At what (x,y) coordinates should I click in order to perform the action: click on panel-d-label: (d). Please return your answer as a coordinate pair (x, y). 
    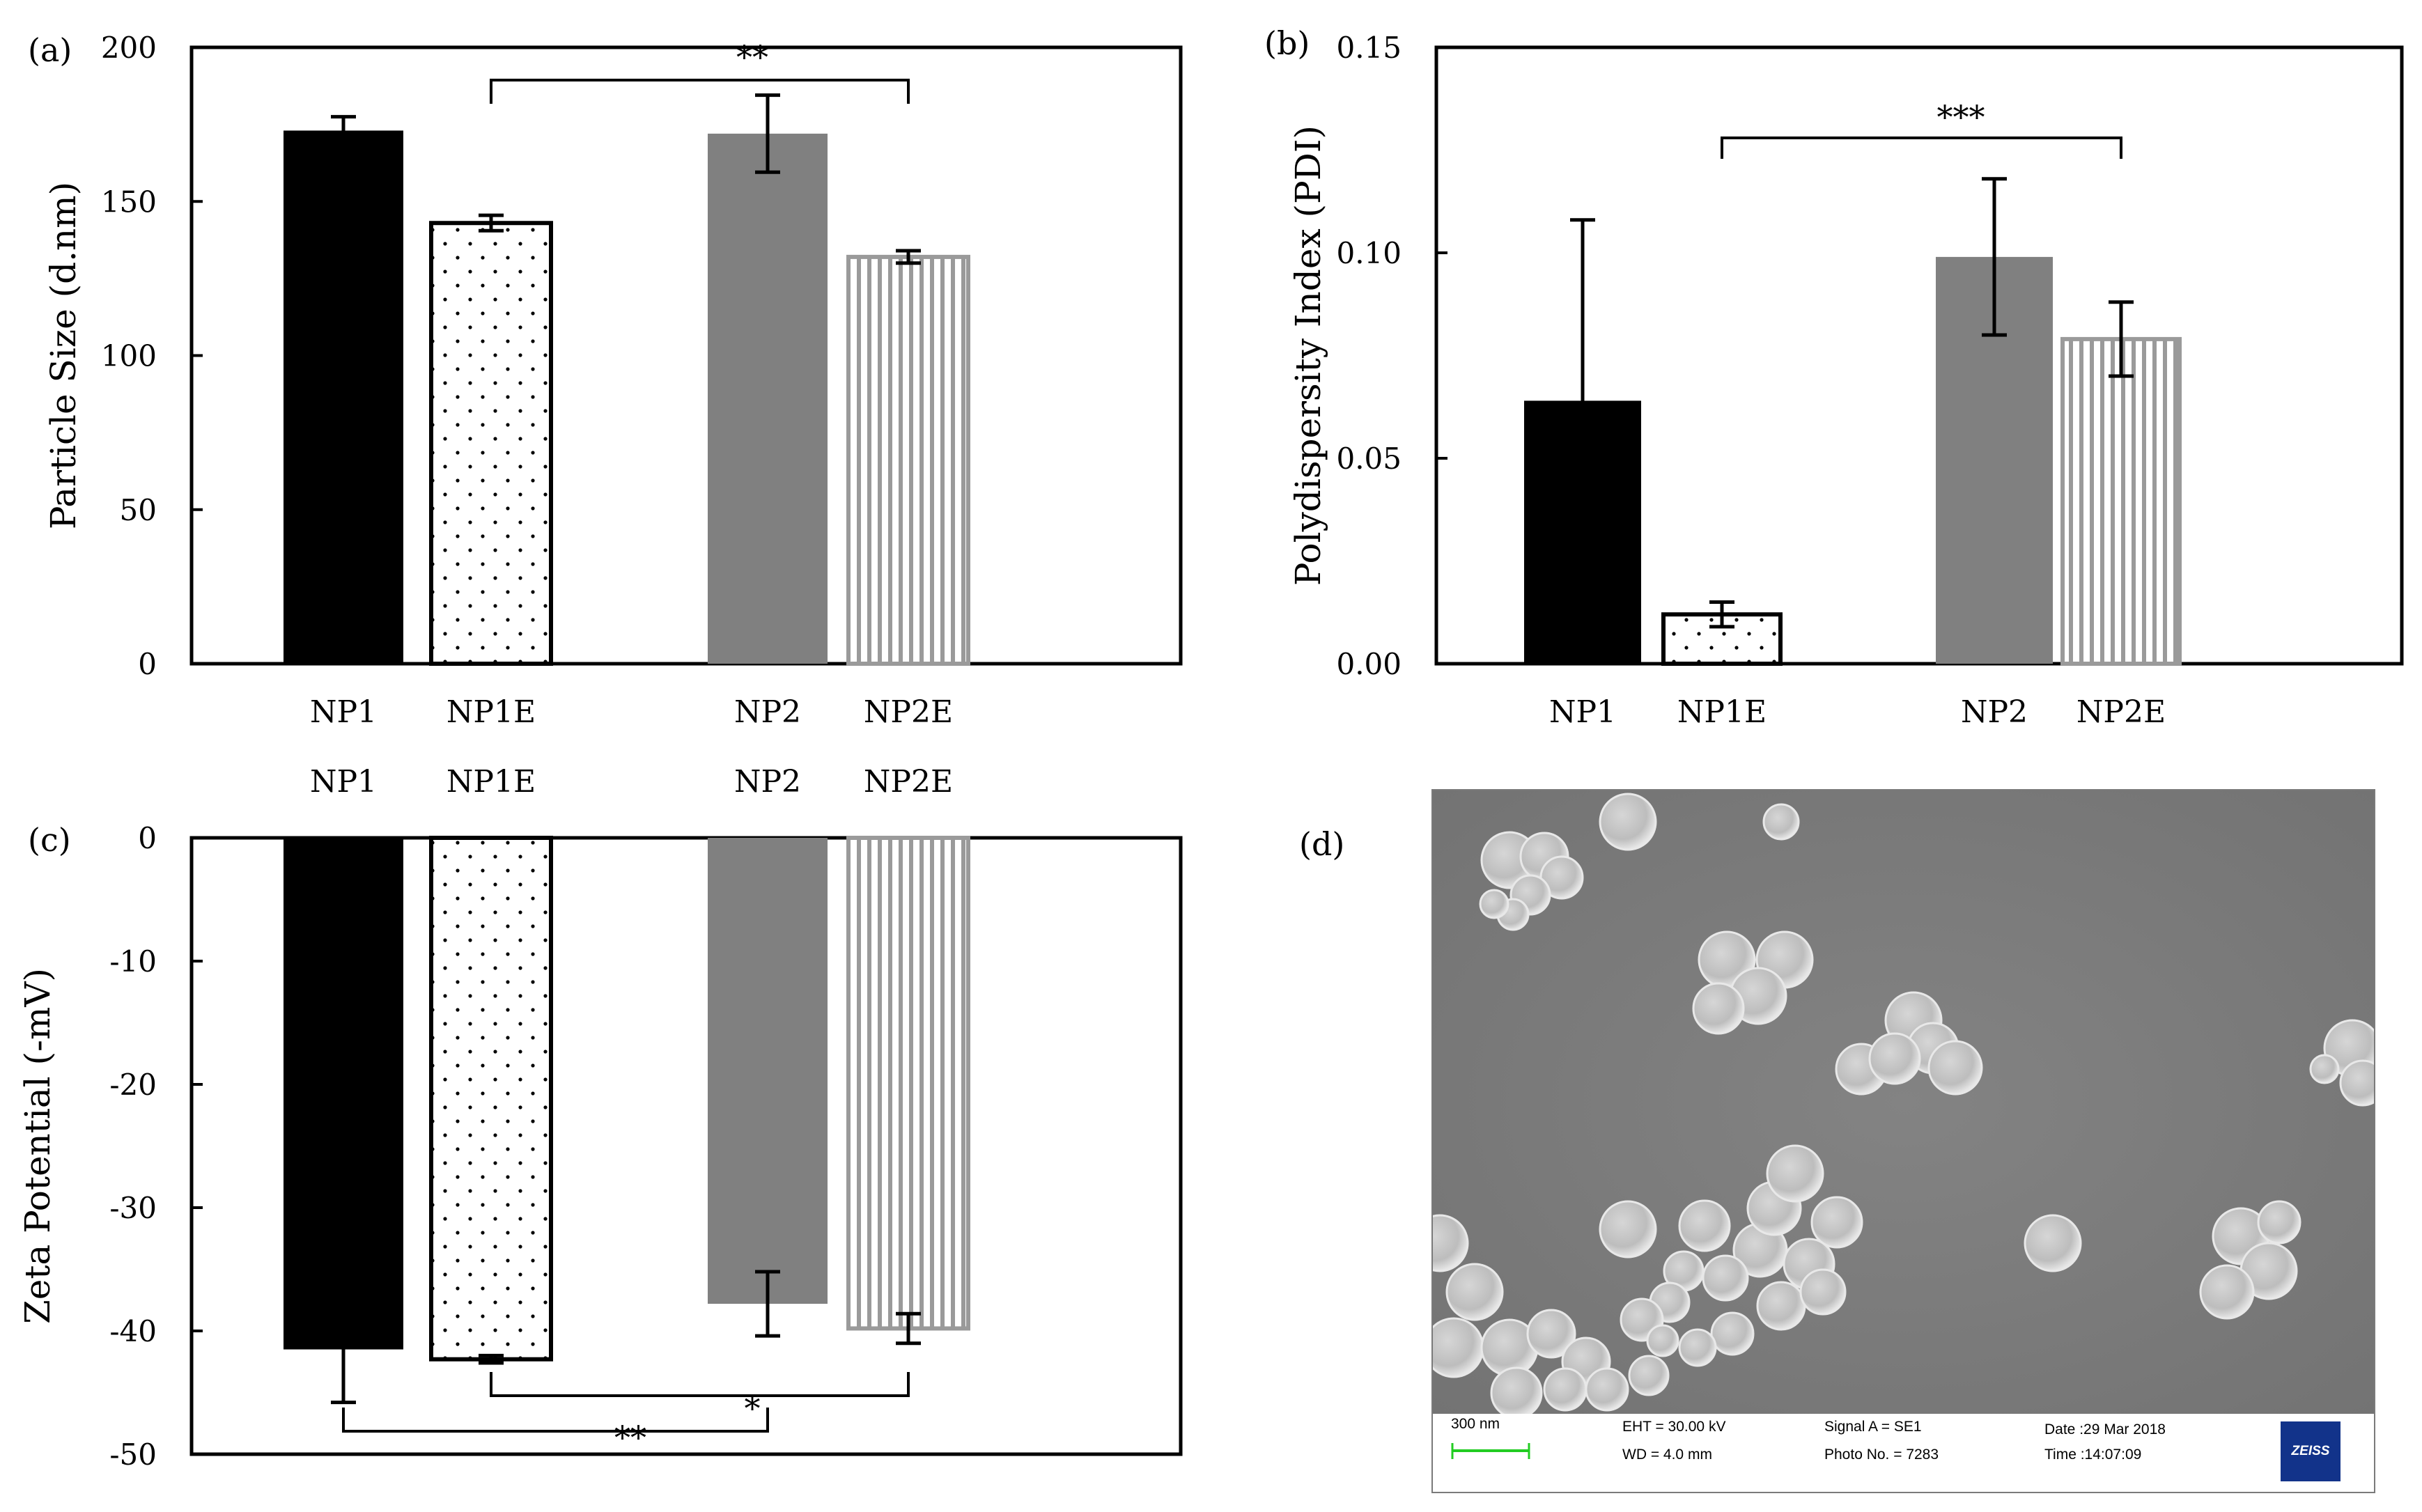
    Looking at the image, I should click on (1321, 844).